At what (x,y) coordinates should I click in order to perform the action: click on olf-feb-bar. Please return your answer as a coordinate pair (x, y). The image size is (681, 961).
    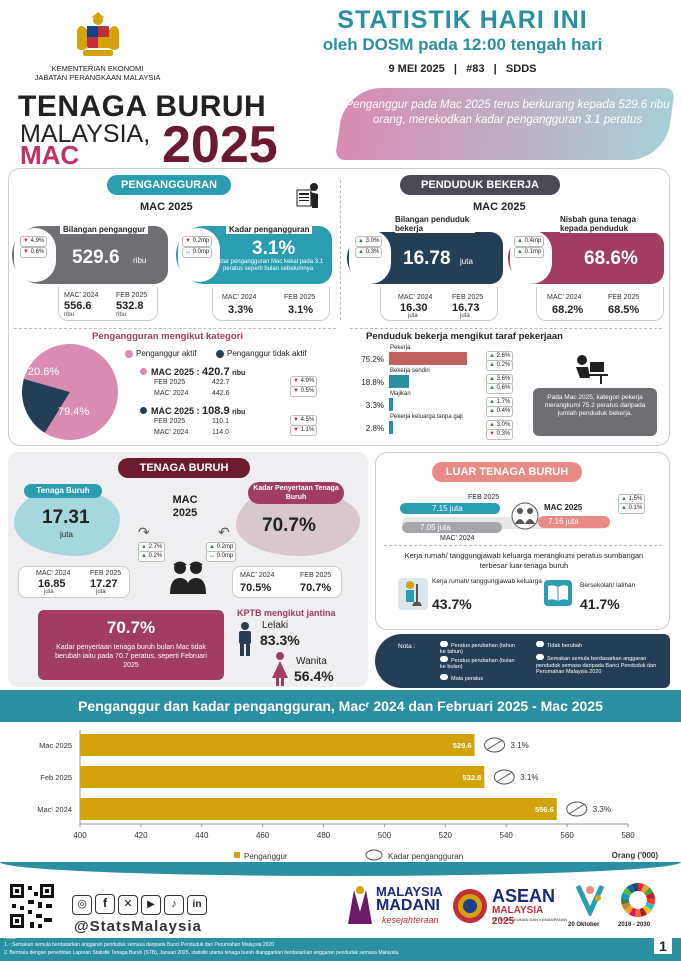
    Looking at the image, I should click on (450, 508).